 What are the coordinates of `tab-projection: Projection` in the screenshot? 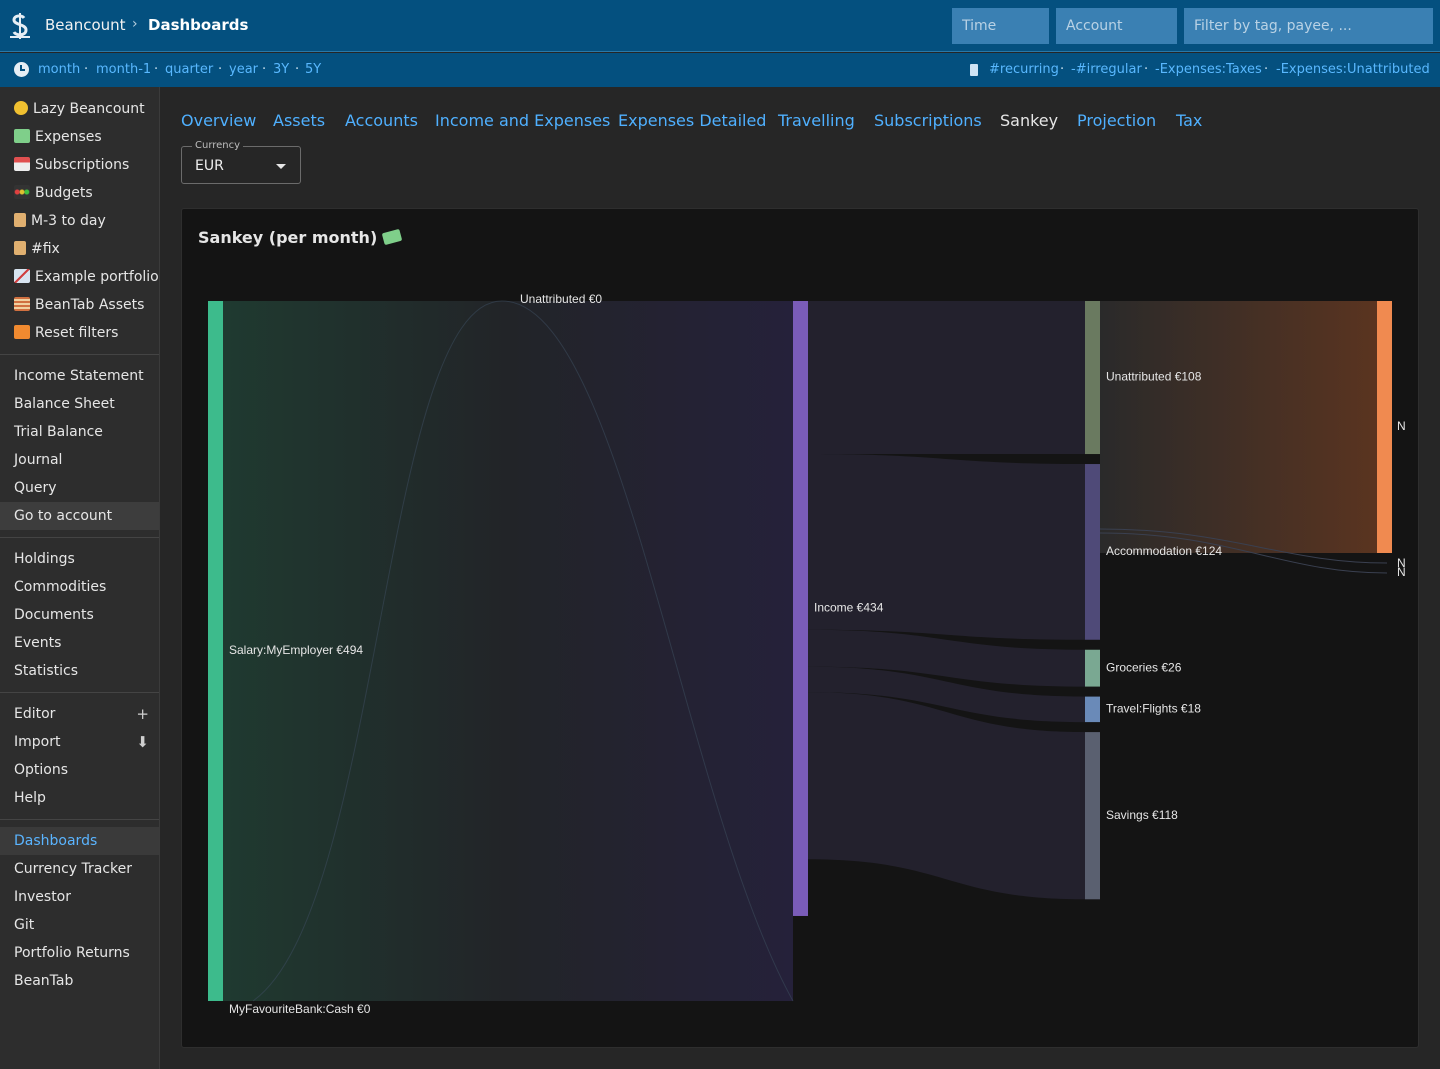 It's located at (1117, 120).